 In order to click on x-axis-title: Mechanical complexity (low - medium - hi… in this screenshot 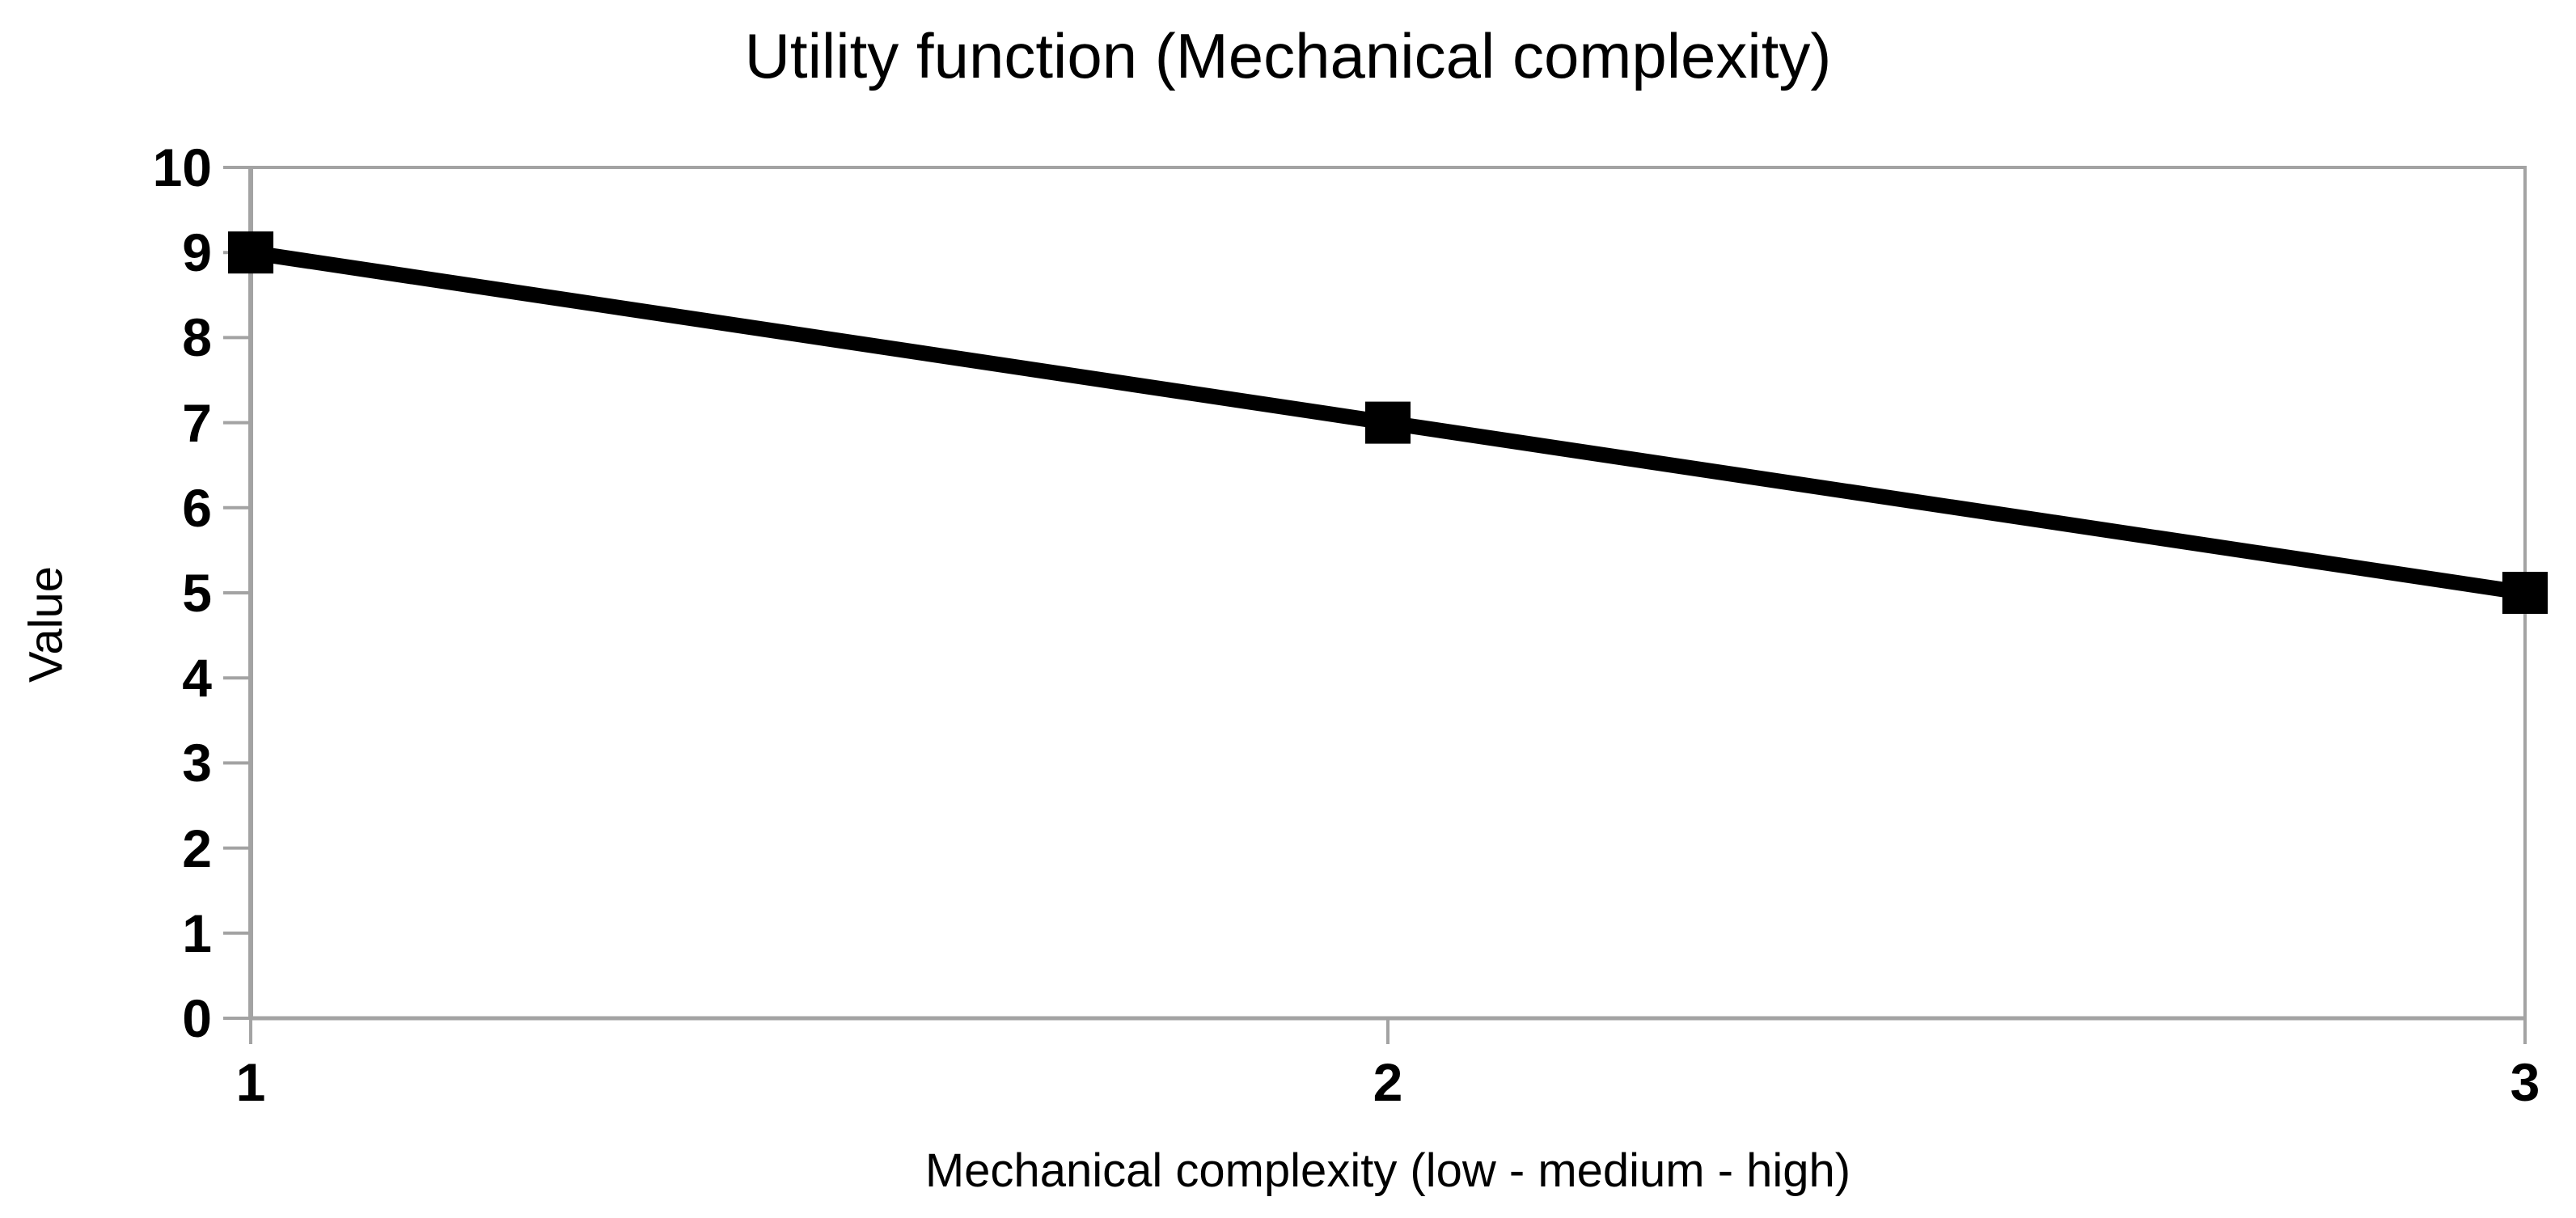, I will do `click(1387, 1170)`.